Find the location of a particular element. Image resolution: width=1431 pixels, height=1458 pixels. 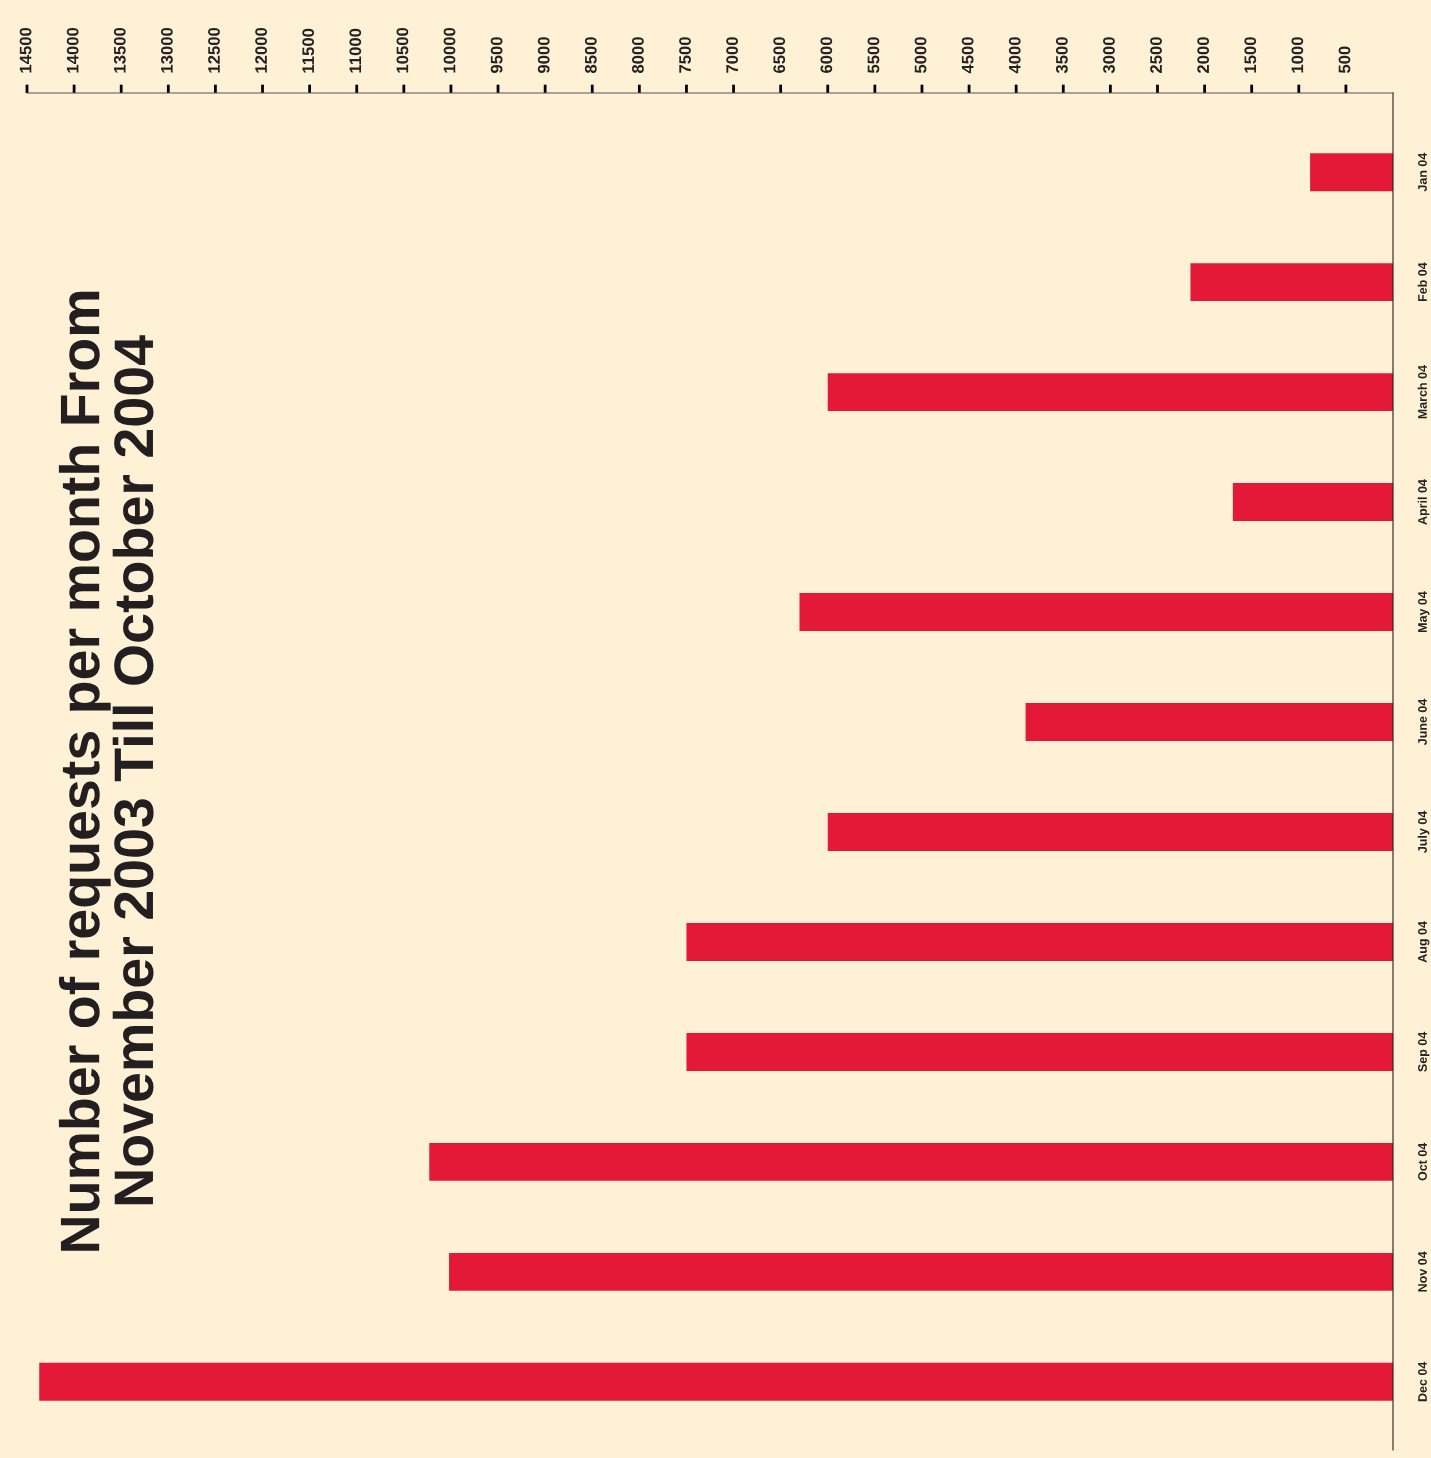

y-tick-label: Oct 04 is located at coordinates (1422, 1161).